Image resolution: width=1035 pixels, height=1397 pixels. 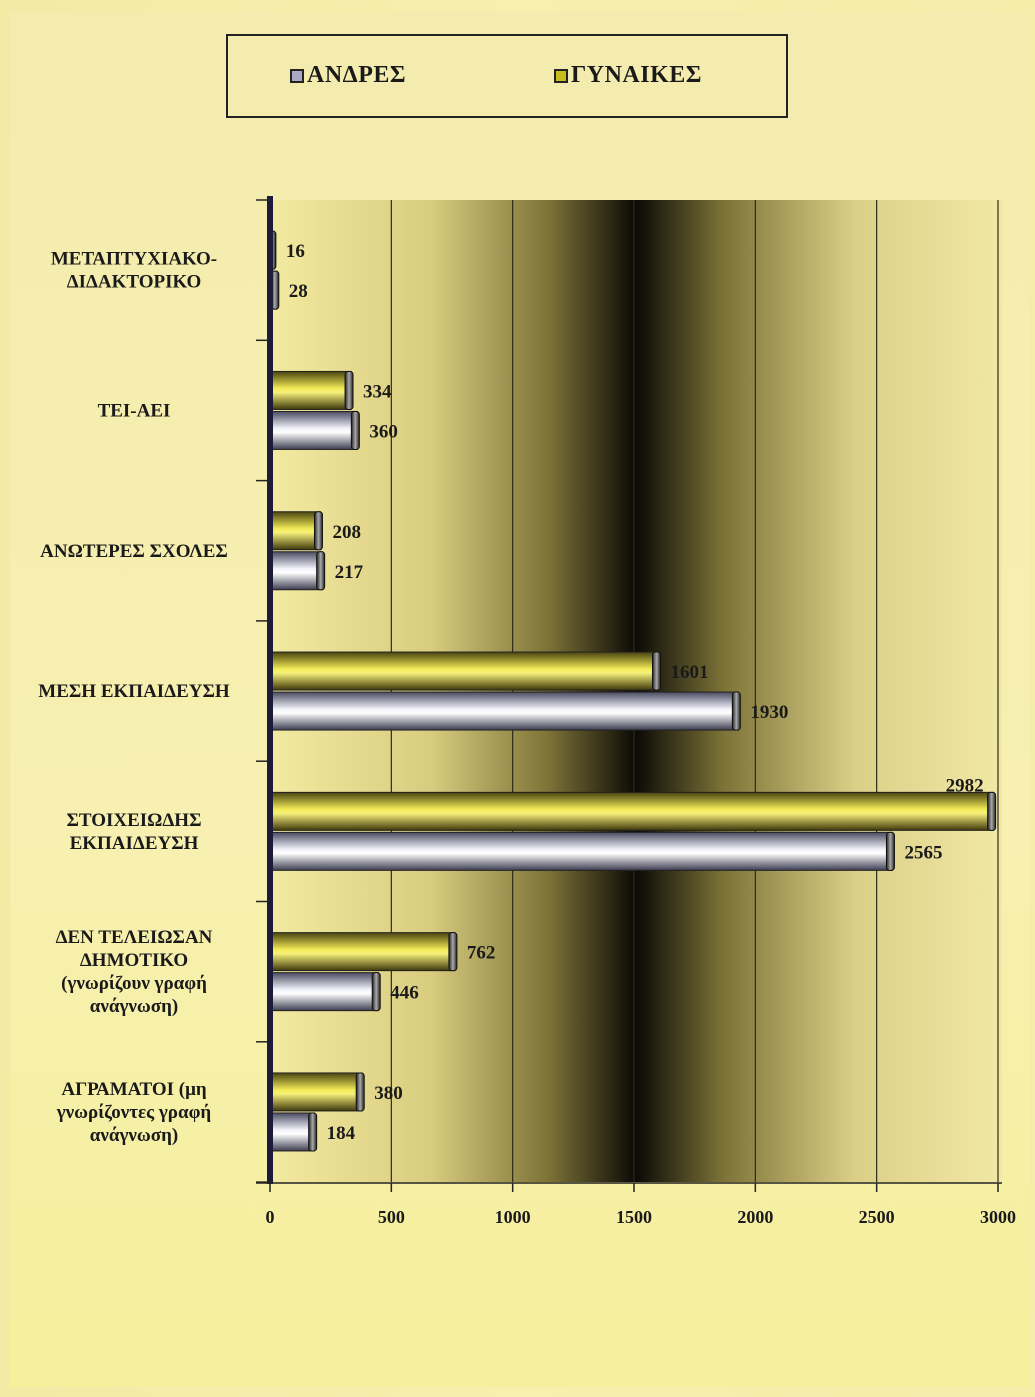 What do you see at coordinates (133, 820) in the screenshot?
I see `category-label-line: ΣΤΟΙΧΕΙΩΔΗΣ` at bounding box center [133, 820].